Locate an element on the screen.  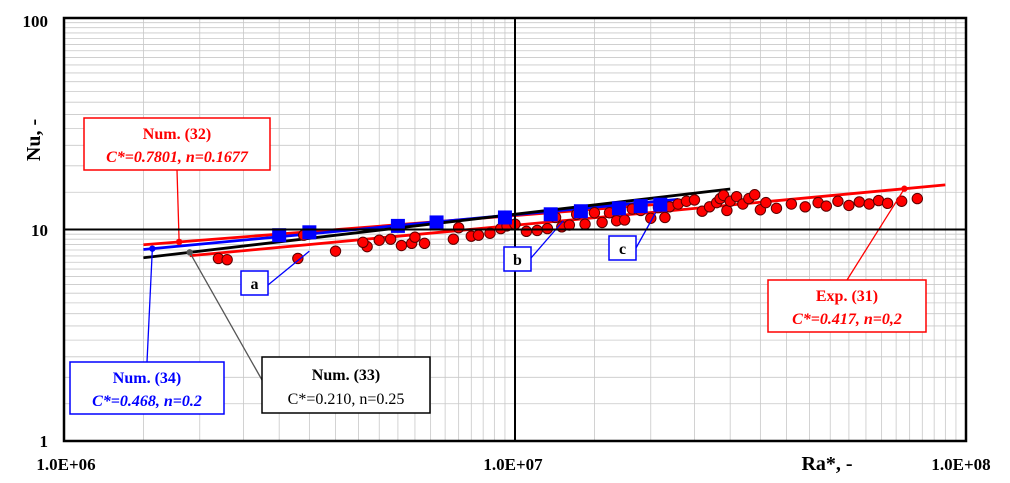
leader-num34-dot is located at coordinates (152, 248).